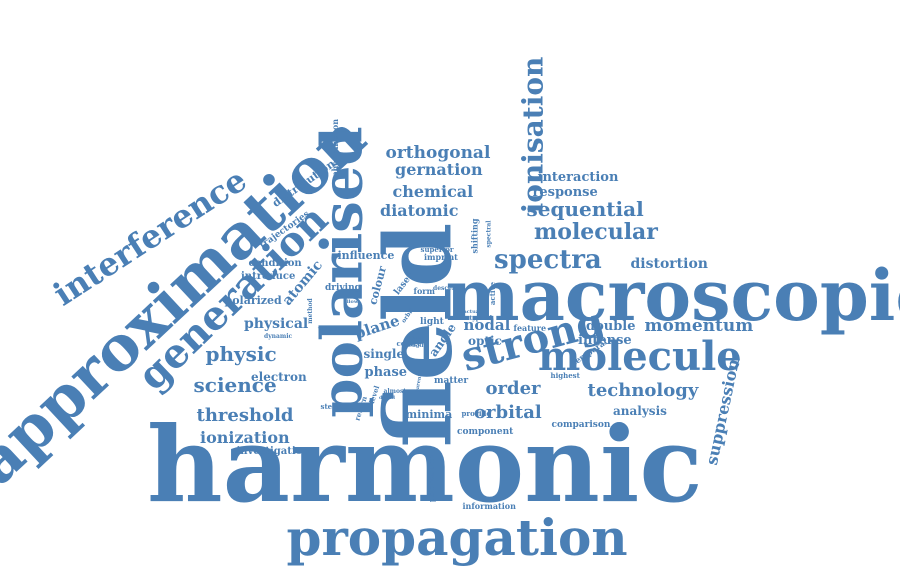 The image size is (900, 569). I want to click on word-cloud-word: optic, so click(485, 341).